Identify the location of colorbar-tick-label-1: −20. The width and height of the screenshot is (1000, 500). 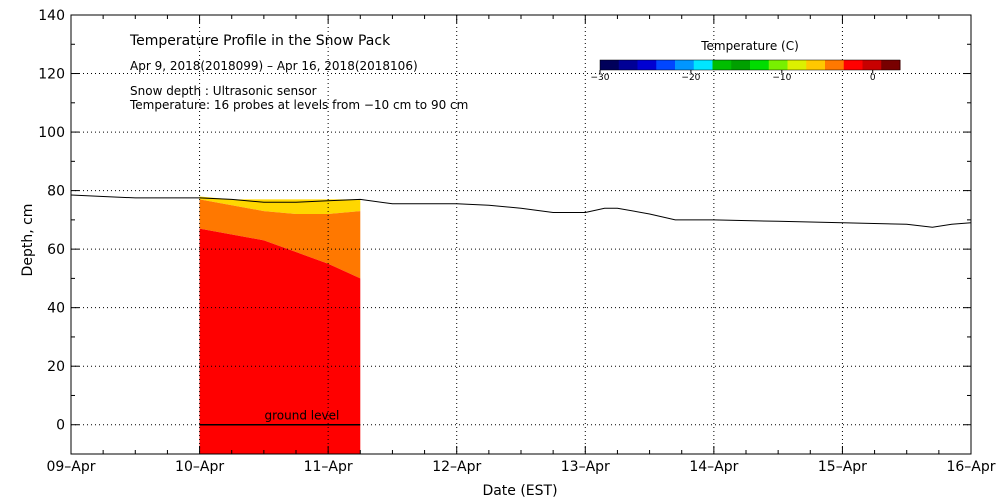
(690, 78).